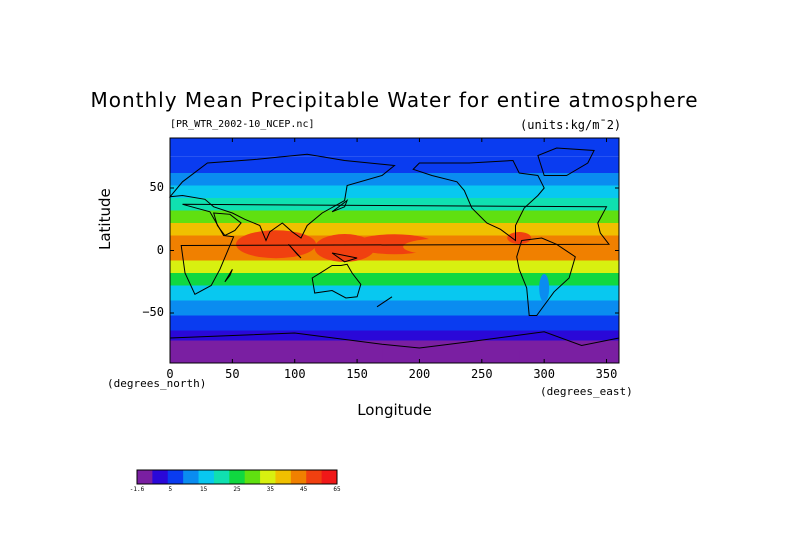 Image resolution: width=789 pixels, height=558 pixels. I want to click on y-tick-label: 0, so click(160, 249).